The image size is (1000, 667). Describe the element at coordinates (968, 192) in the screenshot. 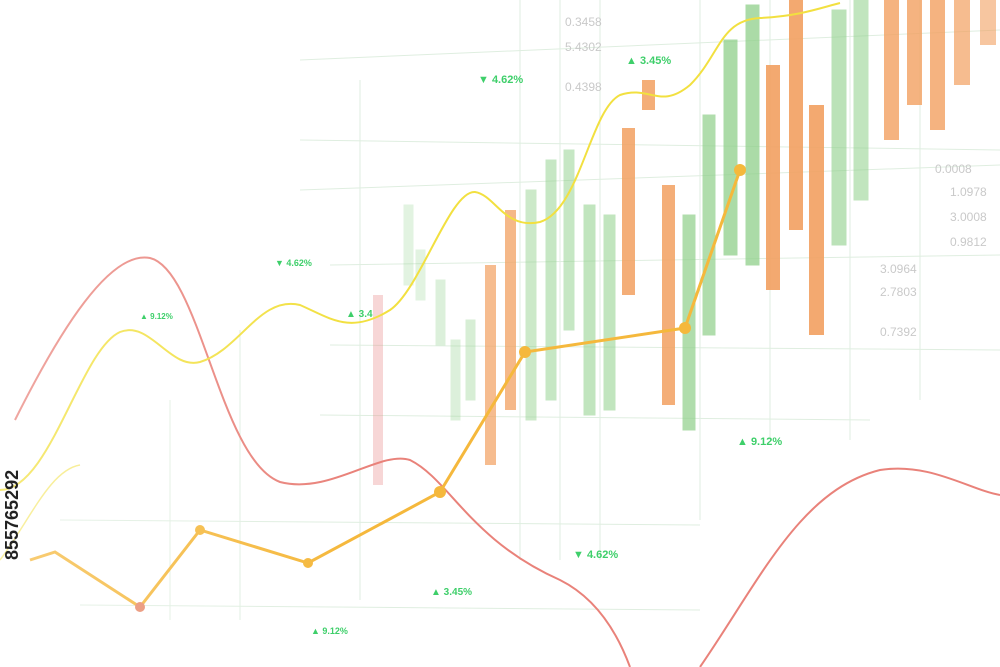

I see `background-number: 1.0978` at that location.